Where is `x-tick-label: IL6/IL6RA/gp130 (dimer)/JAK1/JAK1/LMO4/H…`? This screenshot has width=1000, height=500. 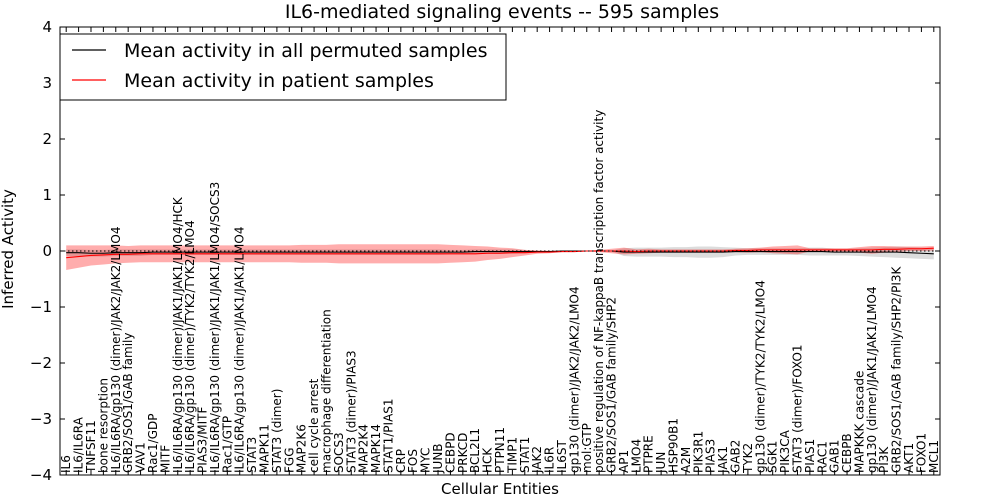 x-tick-label: IL6/IL6RA/gp130 (dimer)/JAK1/JAK1/LMO4/H… is located at coordinates (178, 334).